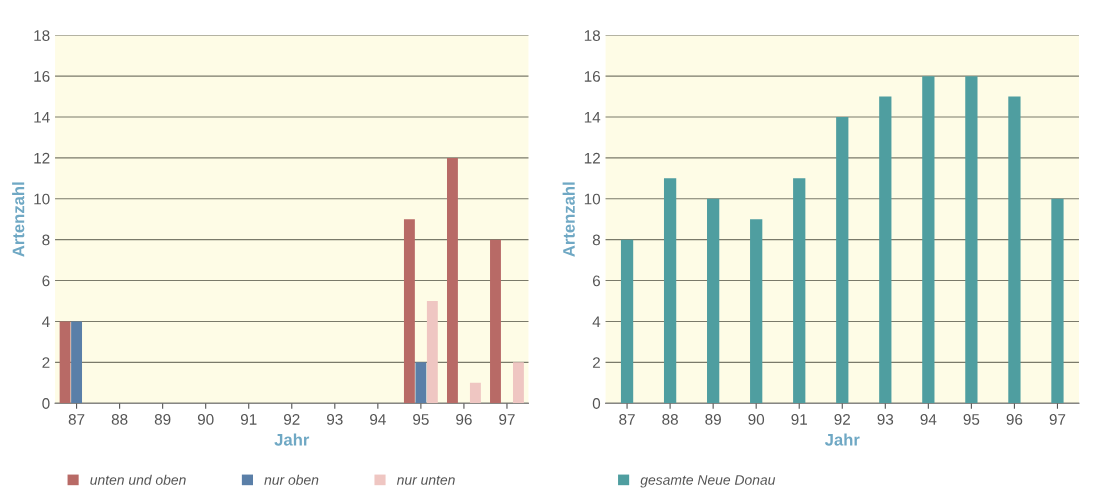 This screenshot has width=1101, height=504. Describe the element at coordinates (708, 481) in the screenshot. I see `legend-label: gesamte Neue Donau` at that location.